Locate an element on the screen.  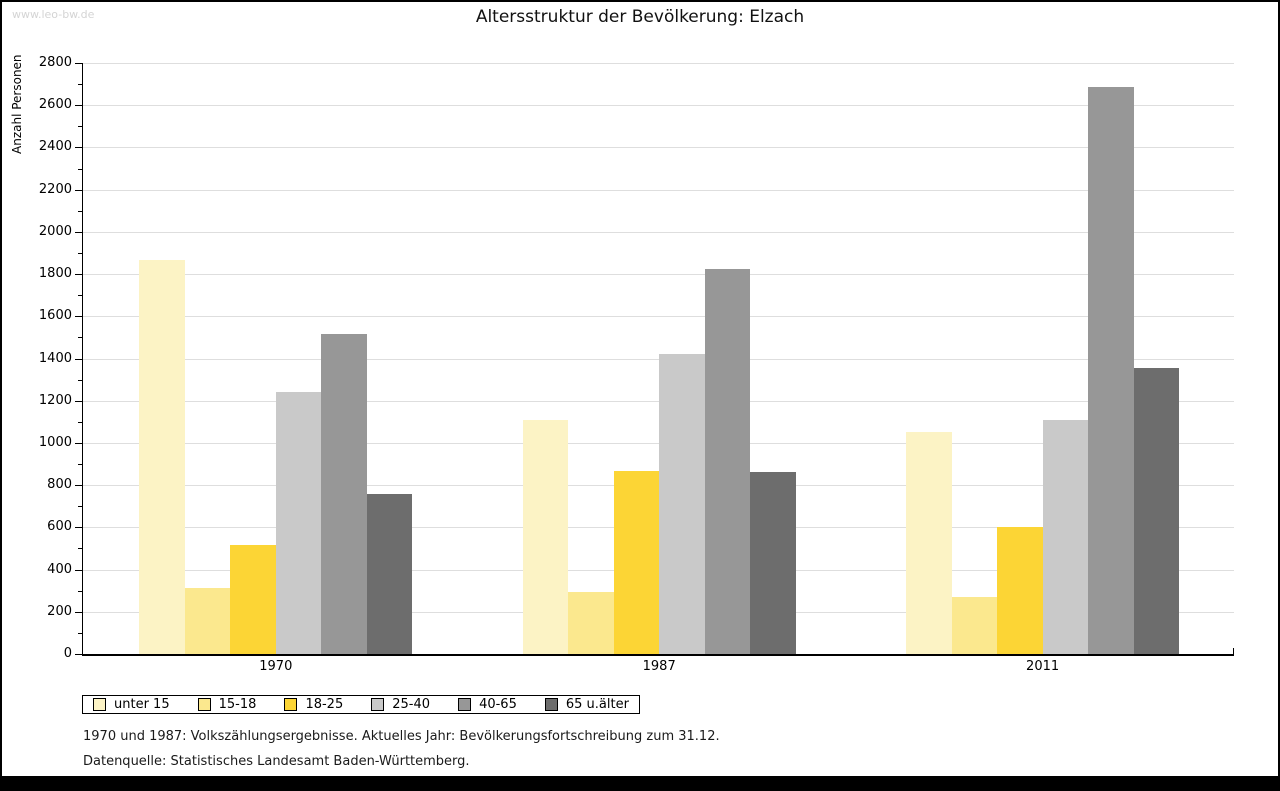
legend-item: 25-40 is located at coordinates (400, 704).